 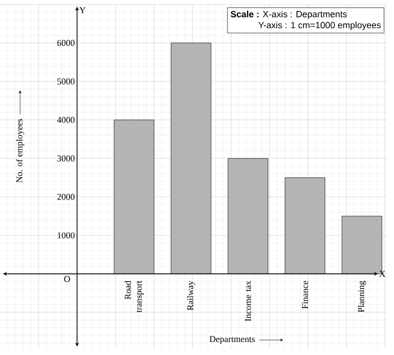 What do you see at coordinates (248, 301) in the screenshot?
I see `x-tick-label: Income tax` at bounding box center [248, 301].